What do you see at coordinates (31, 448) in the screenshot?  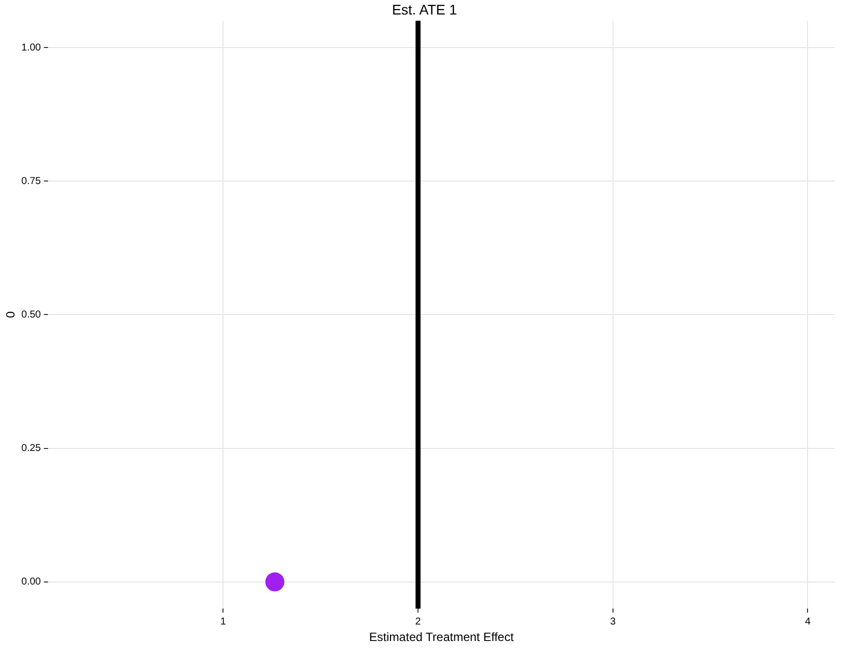 I see `y-tick-label: 0.25` at bounding box center [31, 448].